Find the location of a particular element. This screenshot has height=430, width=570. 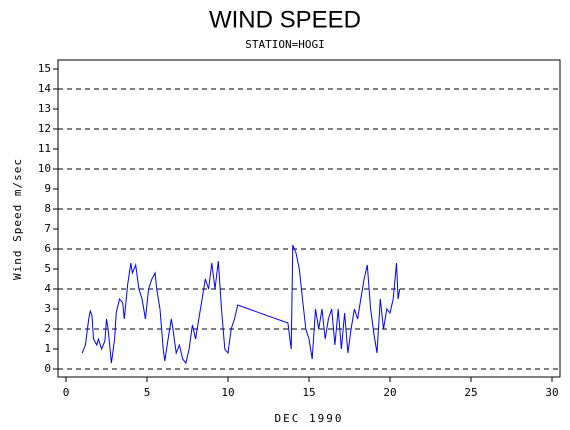

chart-title: WIND SPEED is located at coordinates (285, 19).